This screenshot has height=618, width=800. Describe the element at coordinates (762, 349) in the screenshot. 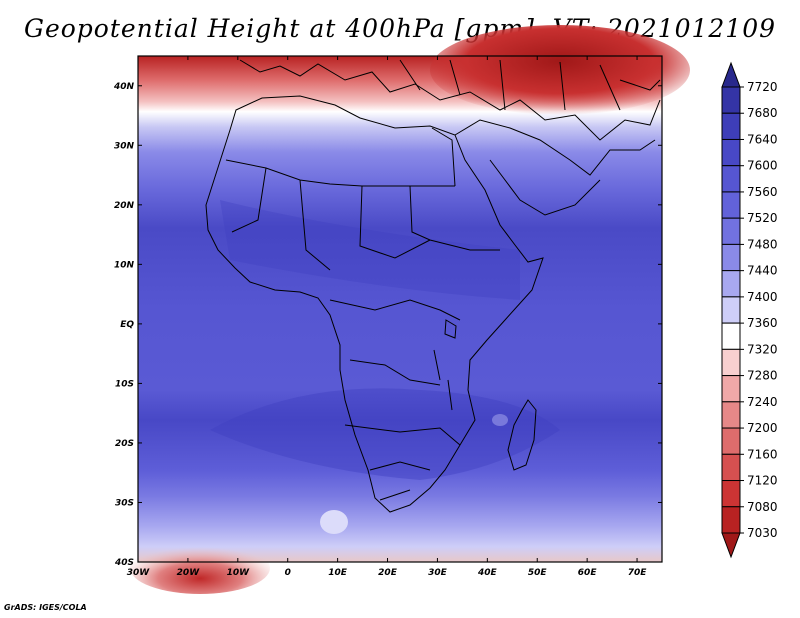

I see `colorbar-label: 7320` at that location.